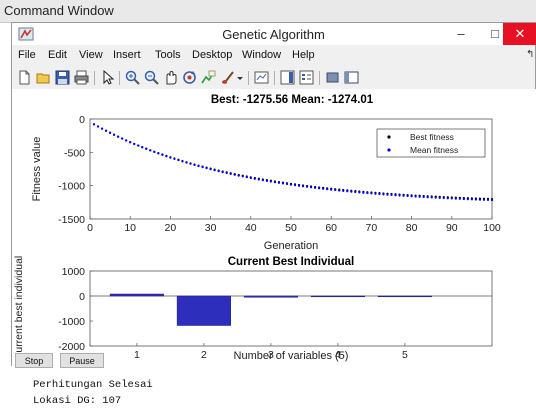 The image size is (536, 409). I want to click on colorbar-icon, so click(287, 77).